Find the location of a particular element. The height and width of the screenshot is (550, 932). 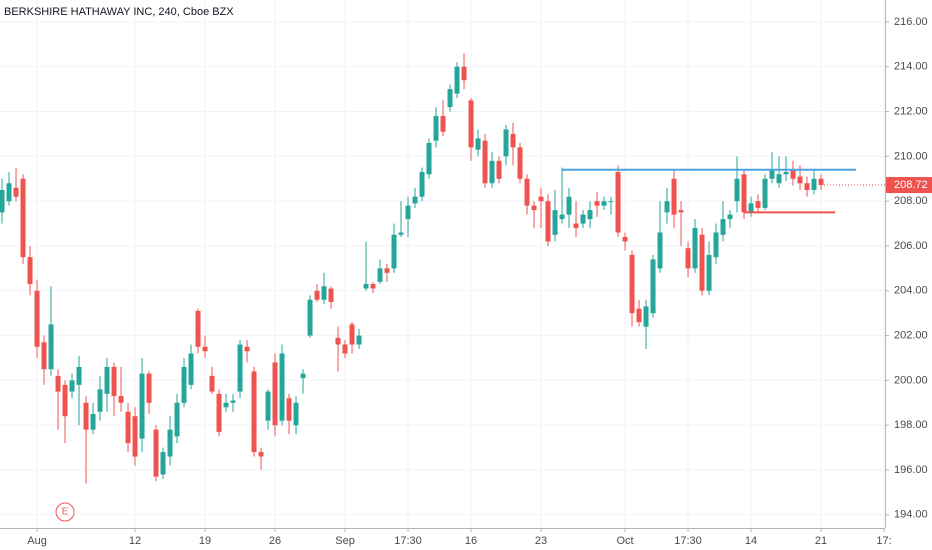

last-price-badge is located at coordinates (909, 185).